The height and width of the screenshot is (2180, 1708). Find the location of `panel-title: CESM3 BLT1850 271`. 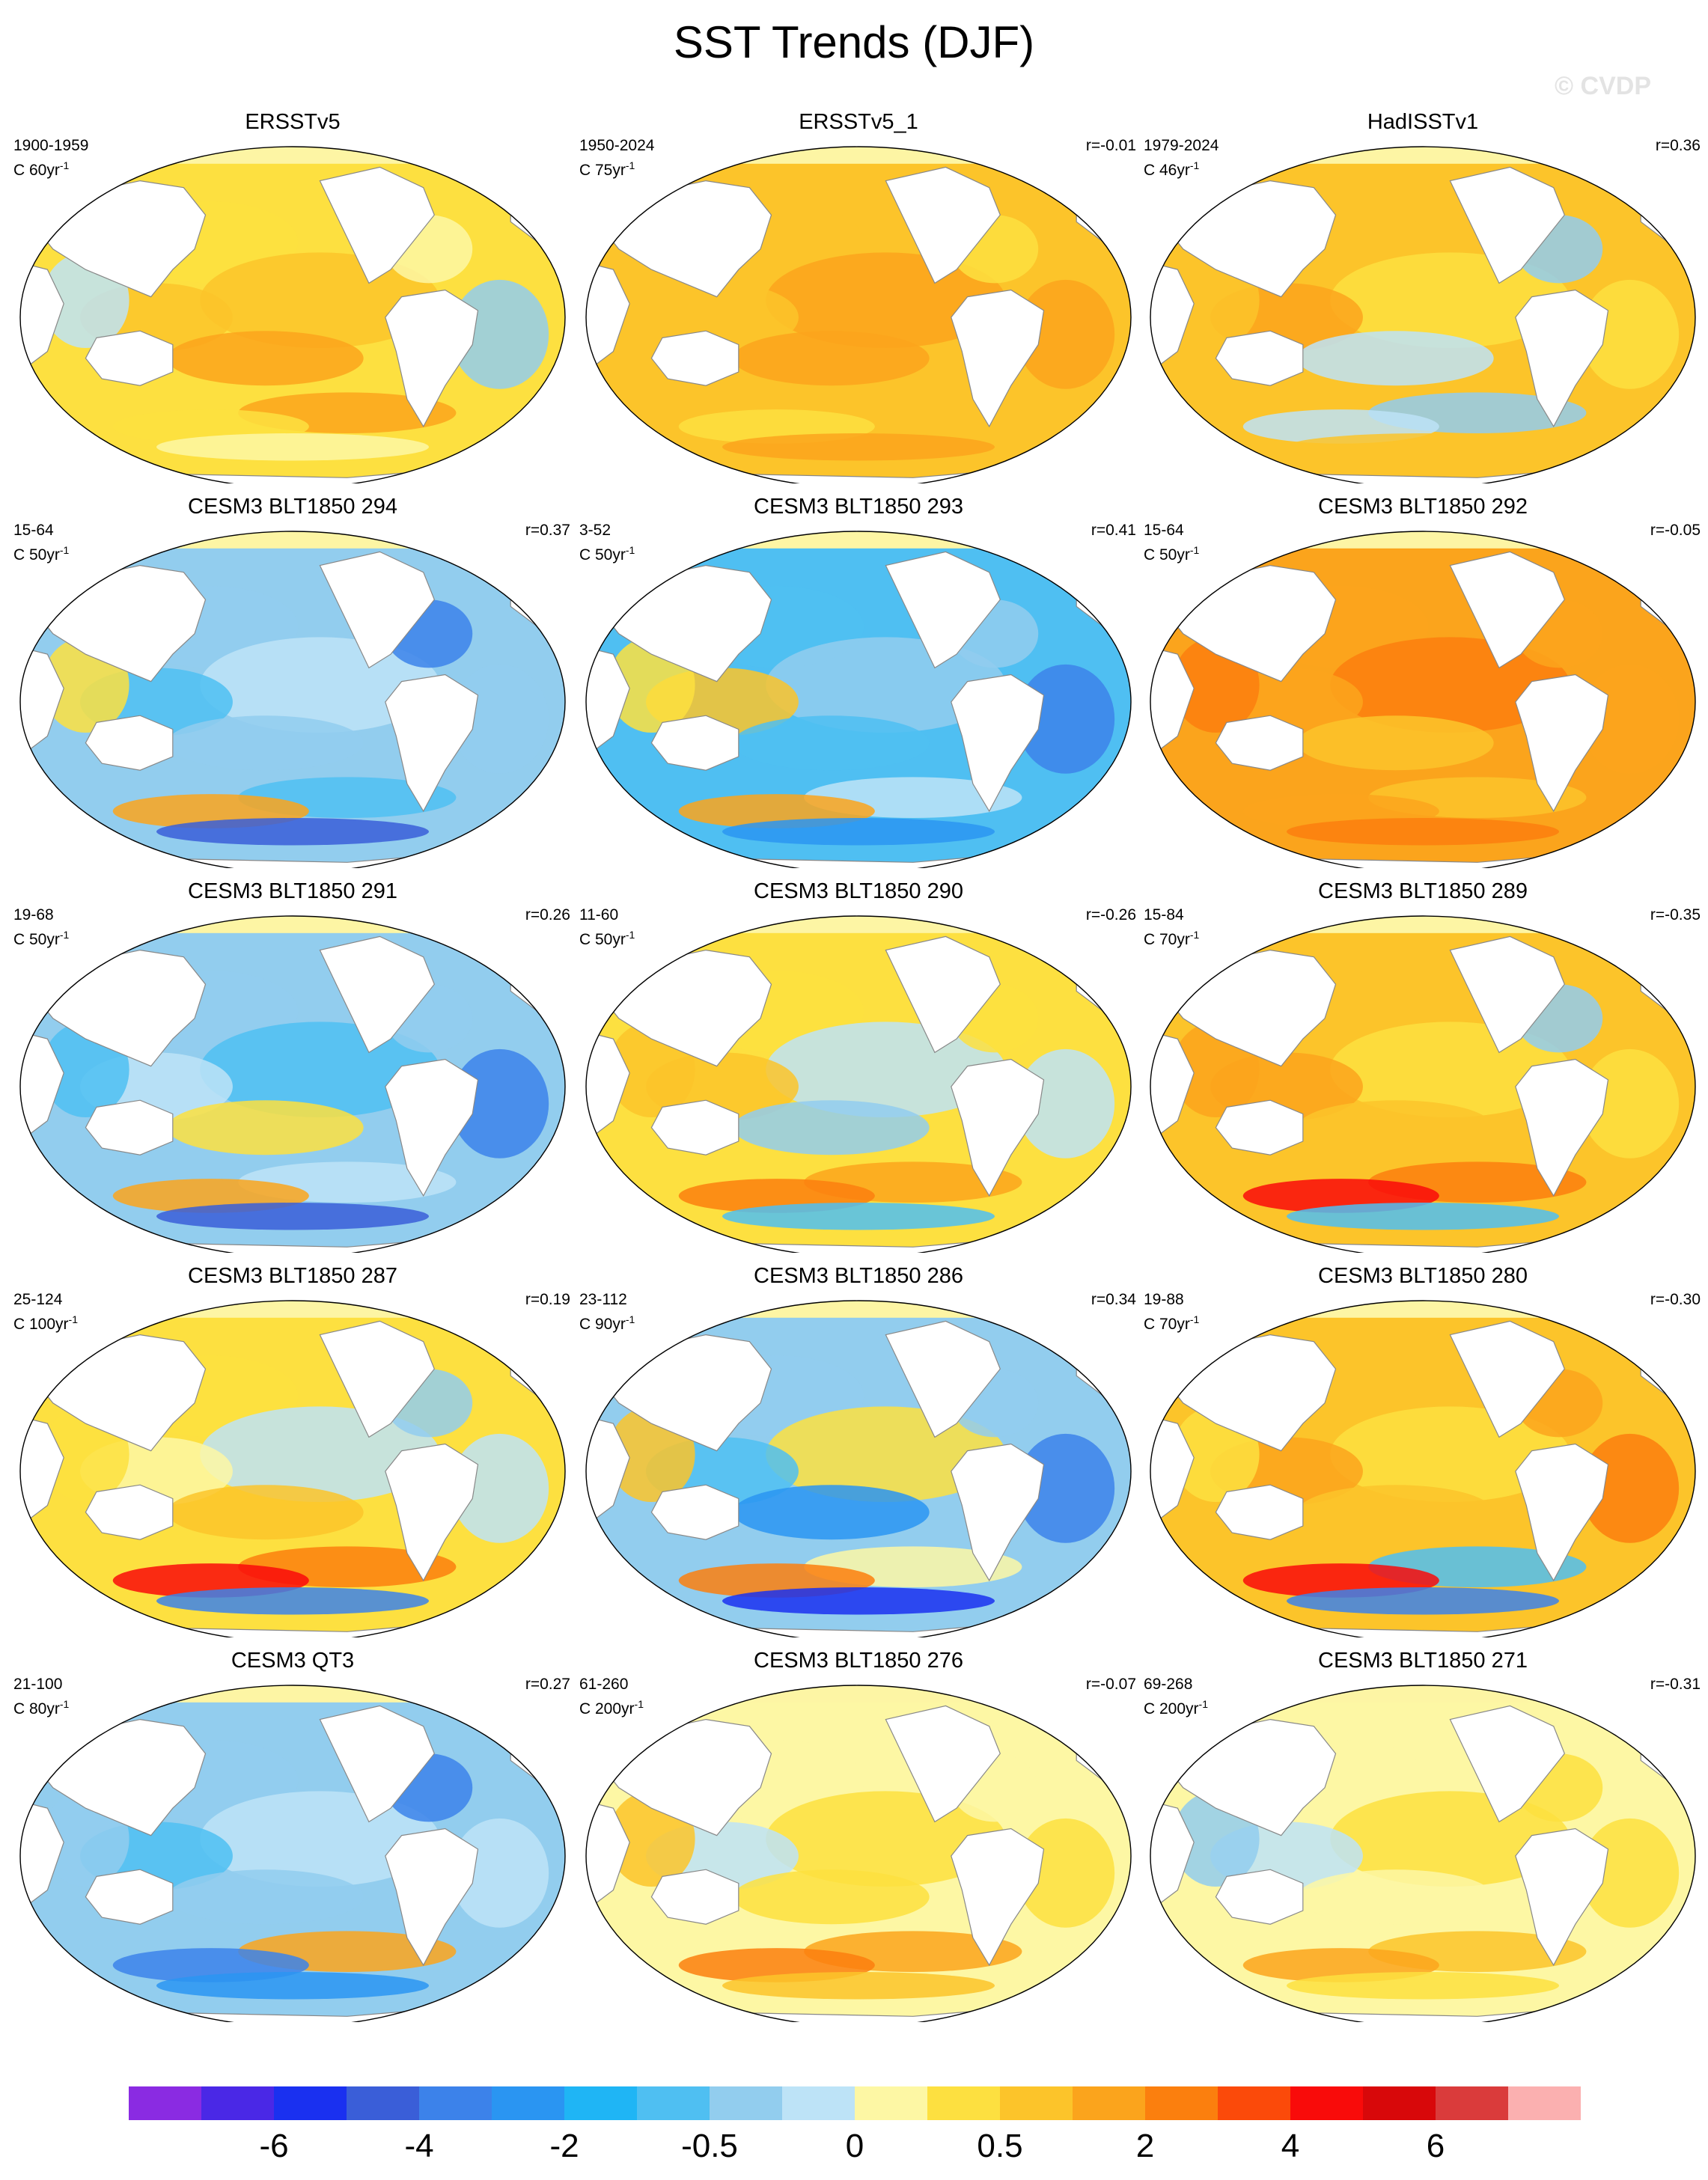

panel-title: CESM3 BLT1850 271 is located at coordinates (1423, 1661).